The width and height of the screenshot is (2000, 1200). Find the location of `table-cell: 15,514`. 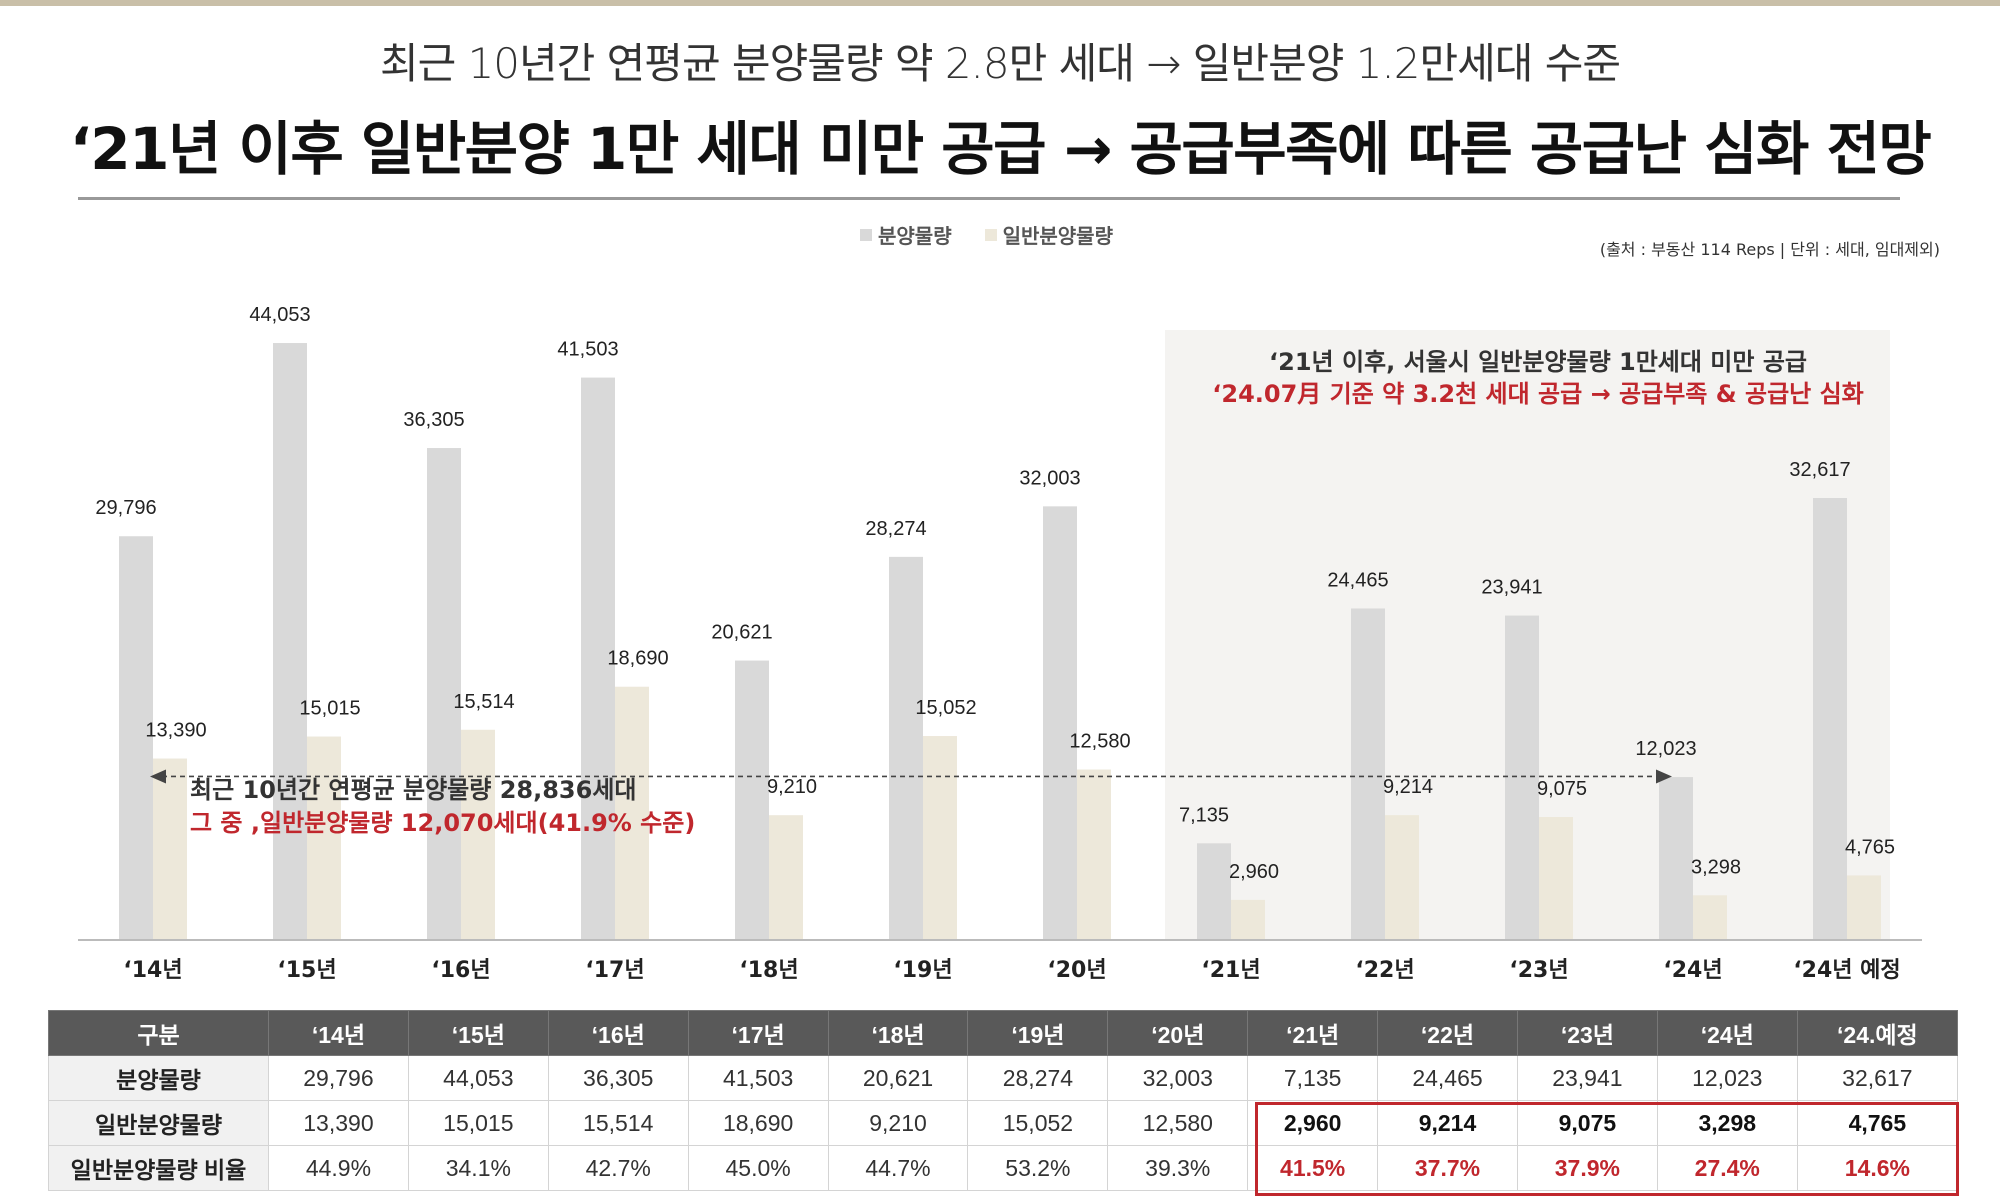

table-cell: 15,514 is located at coordinates (618, 1123).